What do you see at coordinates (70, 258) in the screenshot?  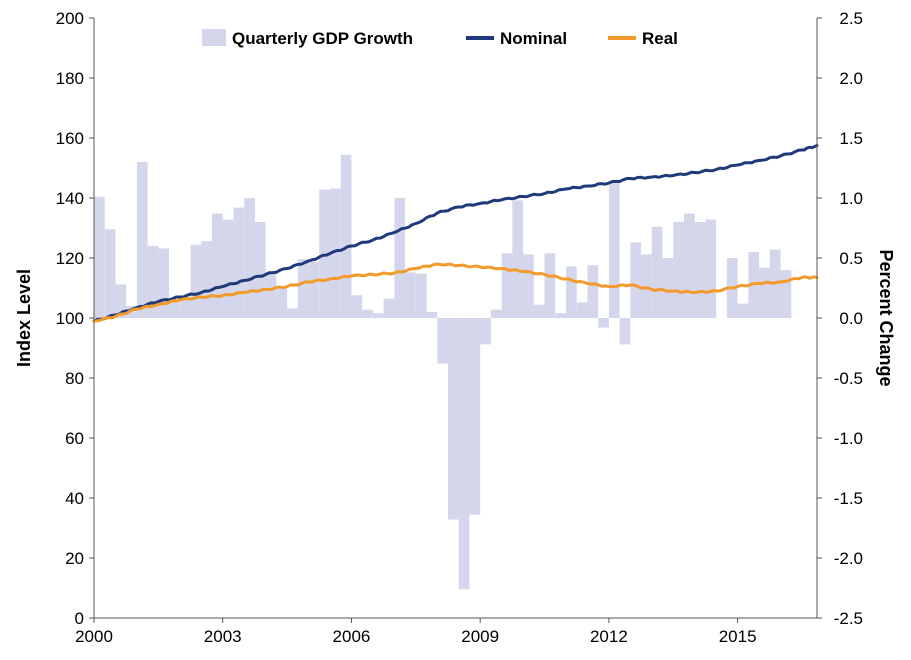 I see `left-tick-label: 120` at bounding box center [70, 258].